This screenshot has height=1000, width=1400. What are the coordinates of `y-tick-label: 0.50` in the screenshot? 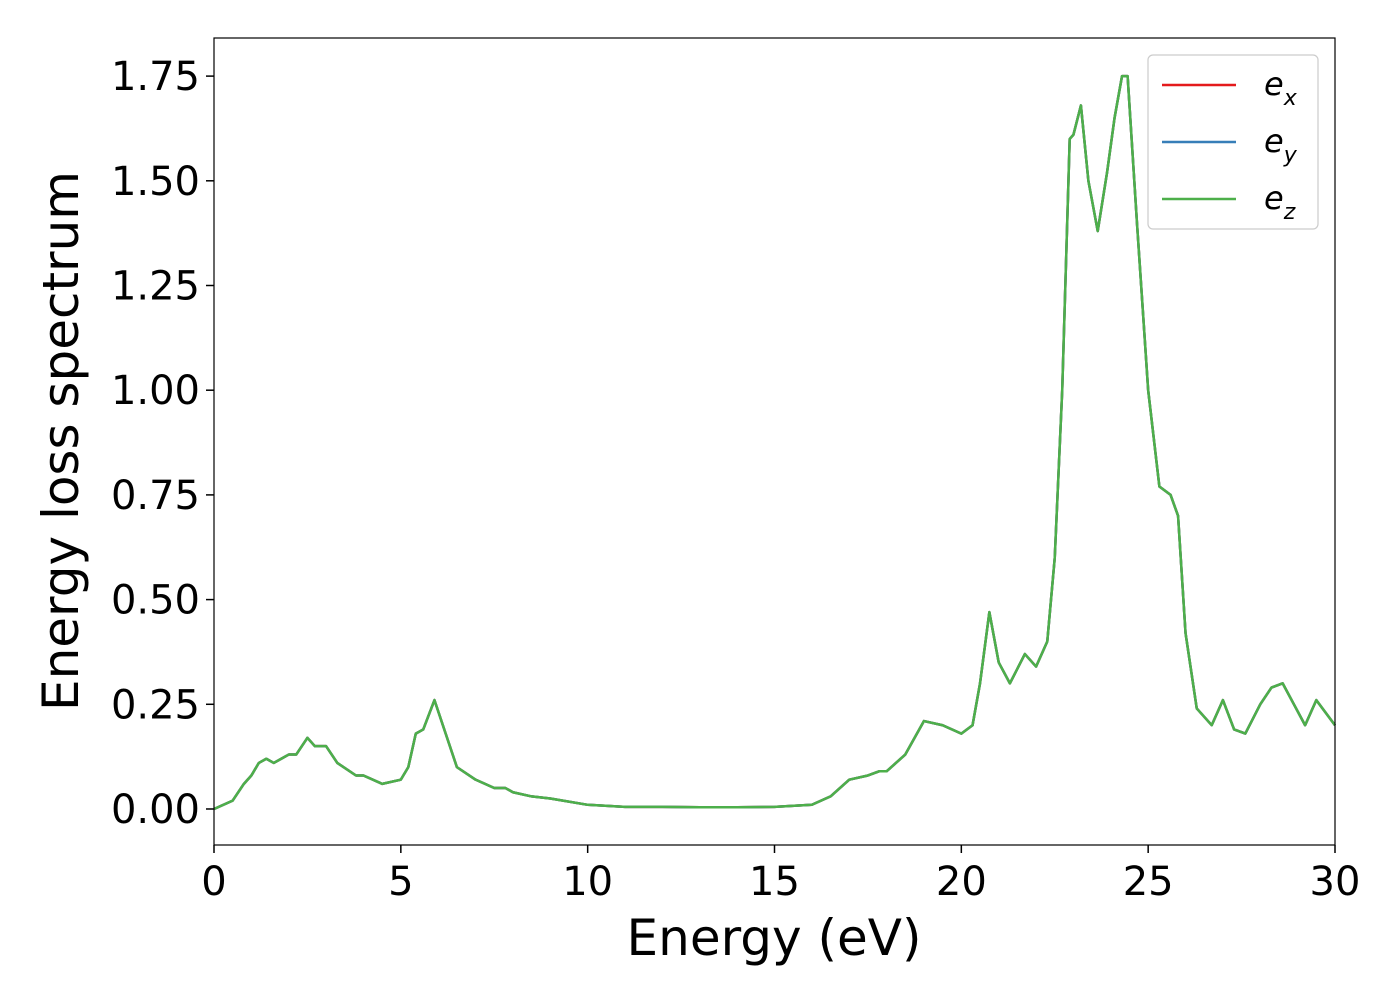 It's located at (155, 601).